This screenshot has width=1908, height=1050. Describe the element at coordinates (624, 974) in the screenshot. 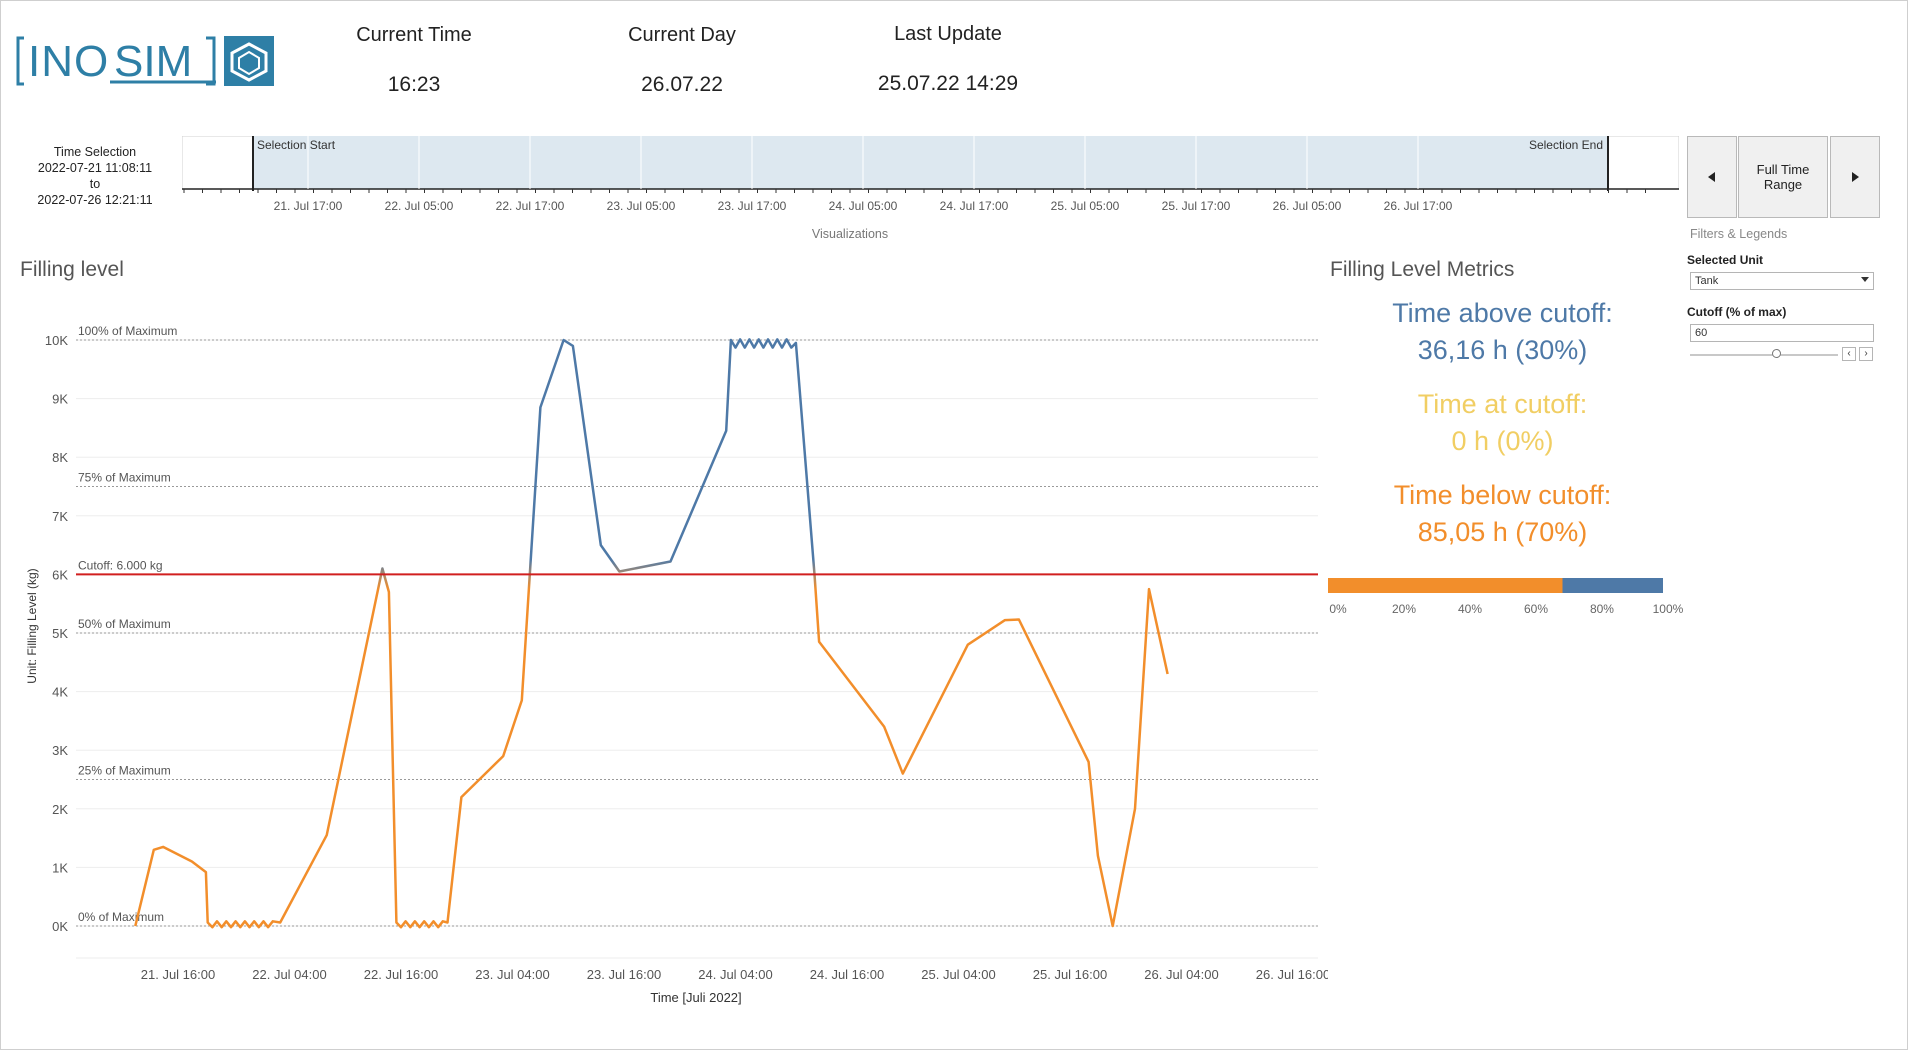

I see `x-tick-label: 23. Jul 16:00` at that location.